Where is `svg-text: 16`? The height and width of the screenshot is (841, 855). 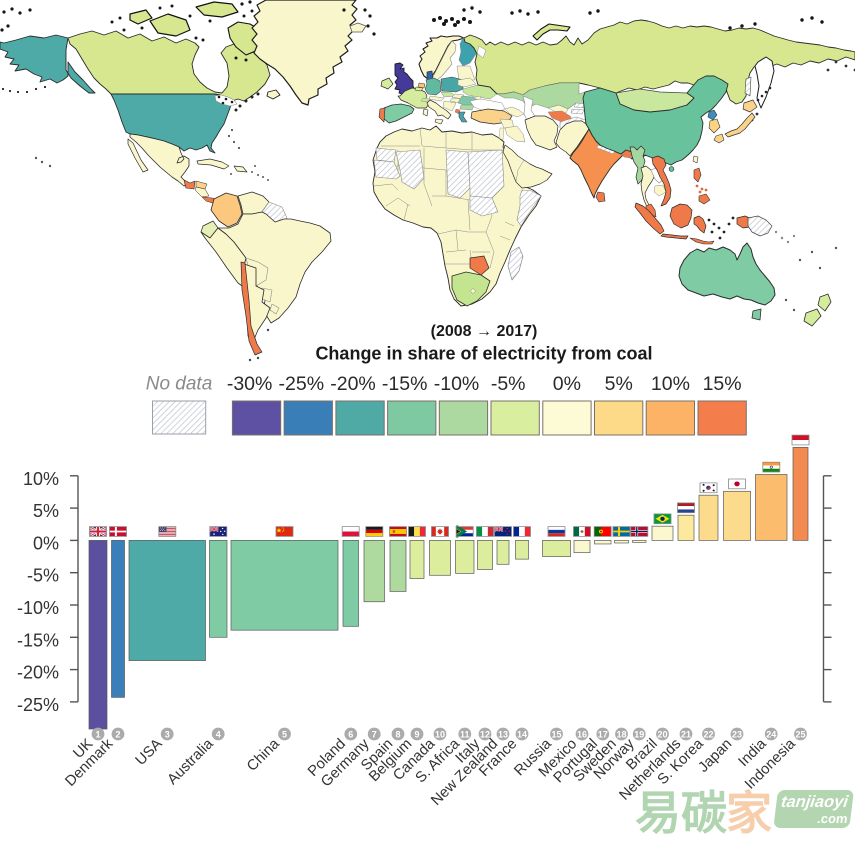 svg-text: 16 is located at coordinates (582, 734).